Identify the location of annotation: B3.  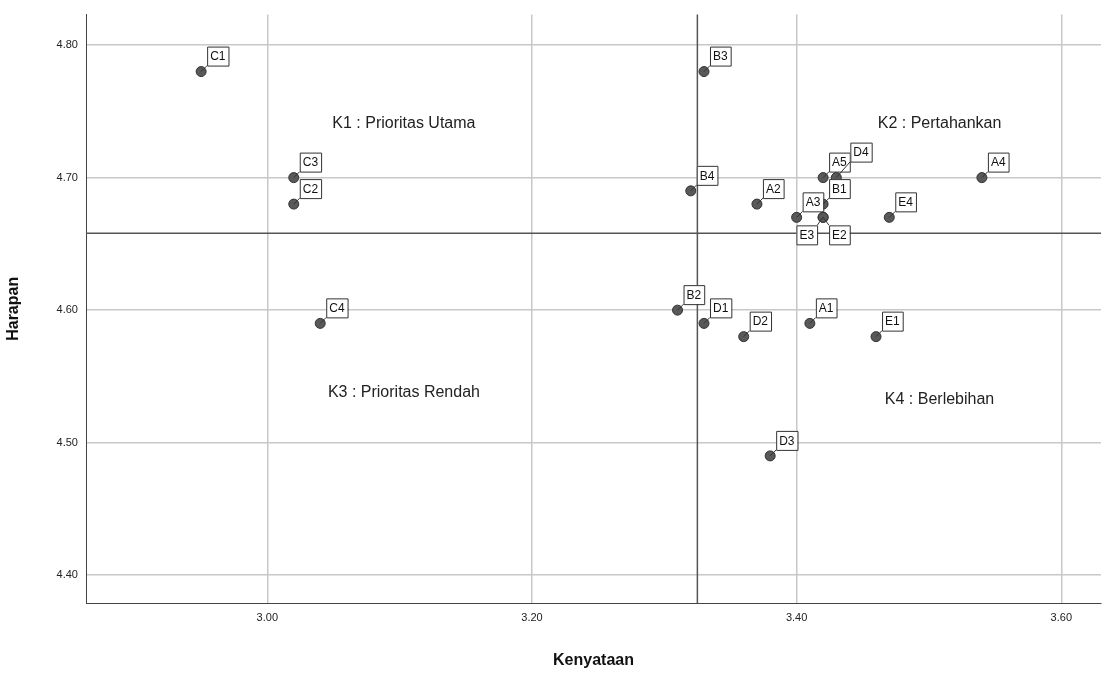
(720, 56).